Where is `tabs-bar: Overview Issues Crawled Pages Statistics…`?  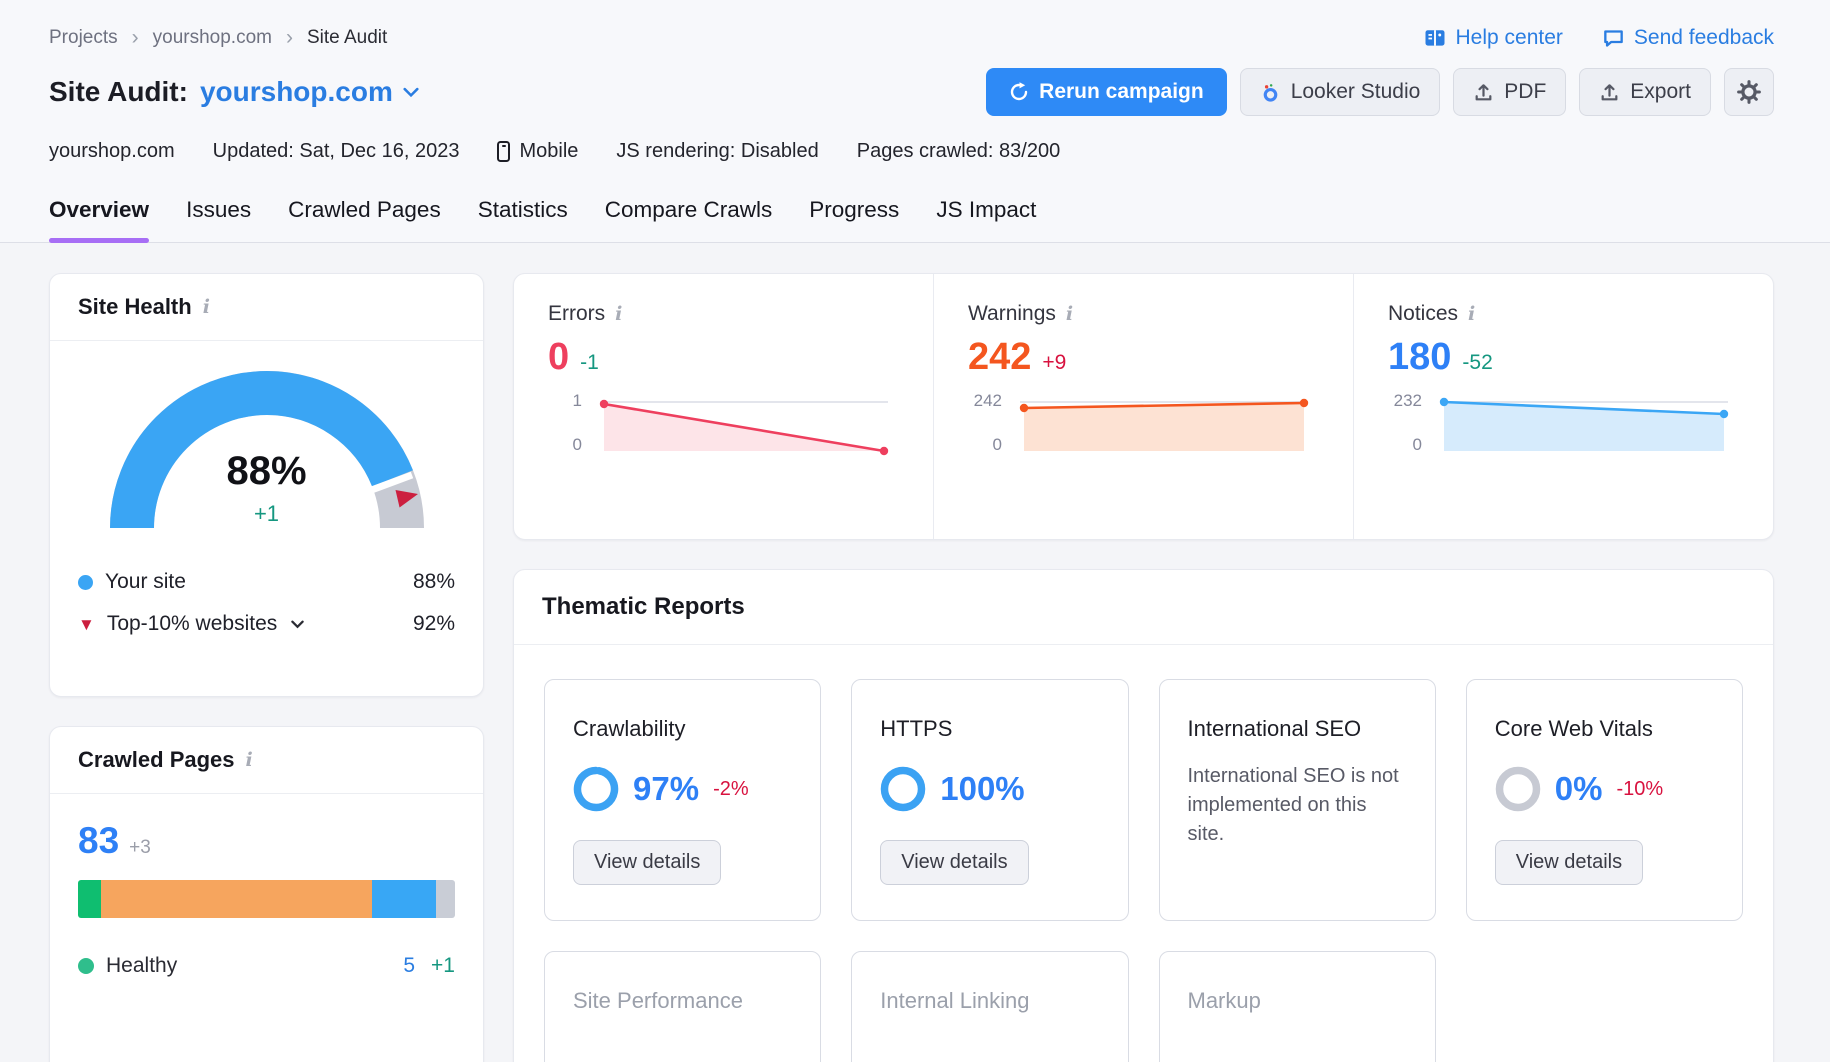
tabs-bar: Overview Issues Crawled Pages Statistics… is located at coordinates (915, 220).